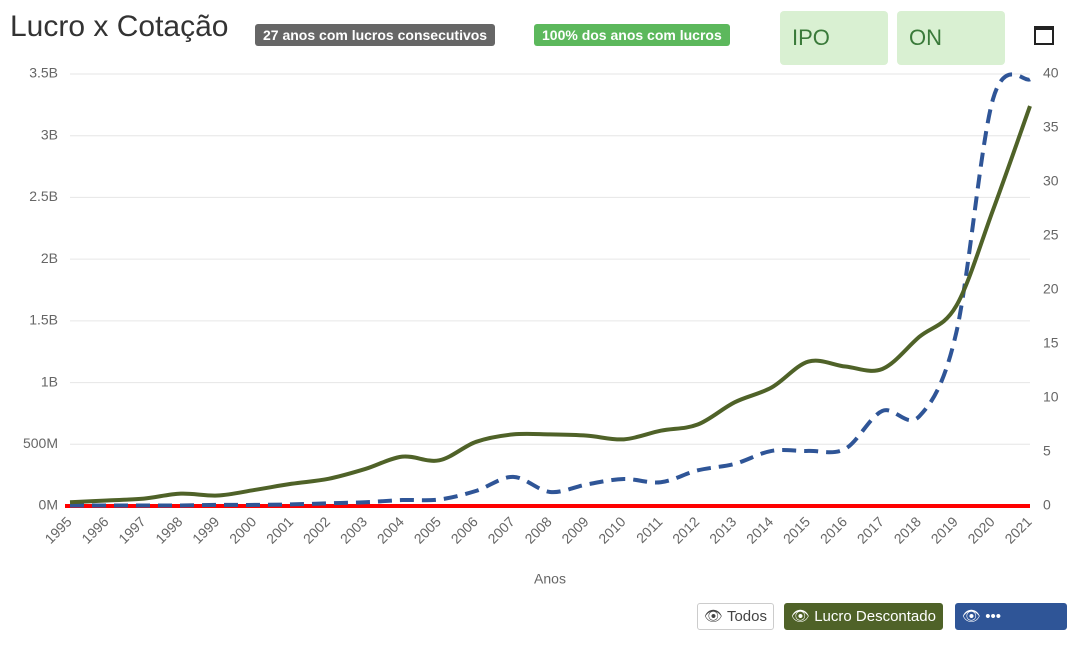 Image resolution: width=1067 pixels, height=654 pixels. Describe the element at coordinates (464, 529) in the screenshot. I see `x-tick-label: 2006` at that location.